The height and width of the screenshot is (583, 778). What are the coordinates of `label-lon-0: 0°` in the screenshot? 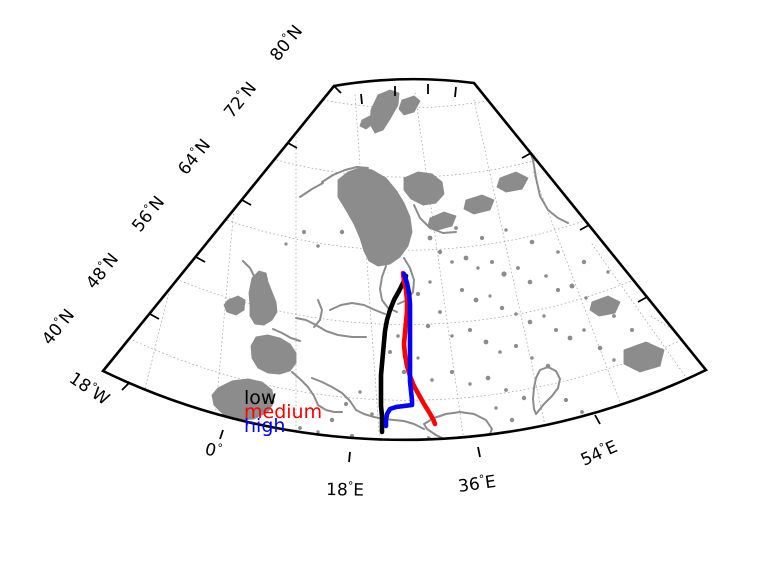 It's located at (213, 450).